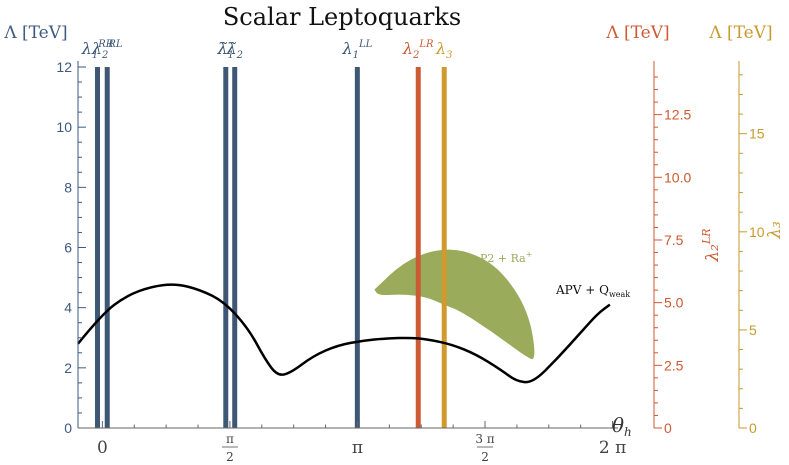 Image resolution: width=789 pixels, height=465 pixels. I want to click on band-label-3: λ̃2, so click(234, 50).